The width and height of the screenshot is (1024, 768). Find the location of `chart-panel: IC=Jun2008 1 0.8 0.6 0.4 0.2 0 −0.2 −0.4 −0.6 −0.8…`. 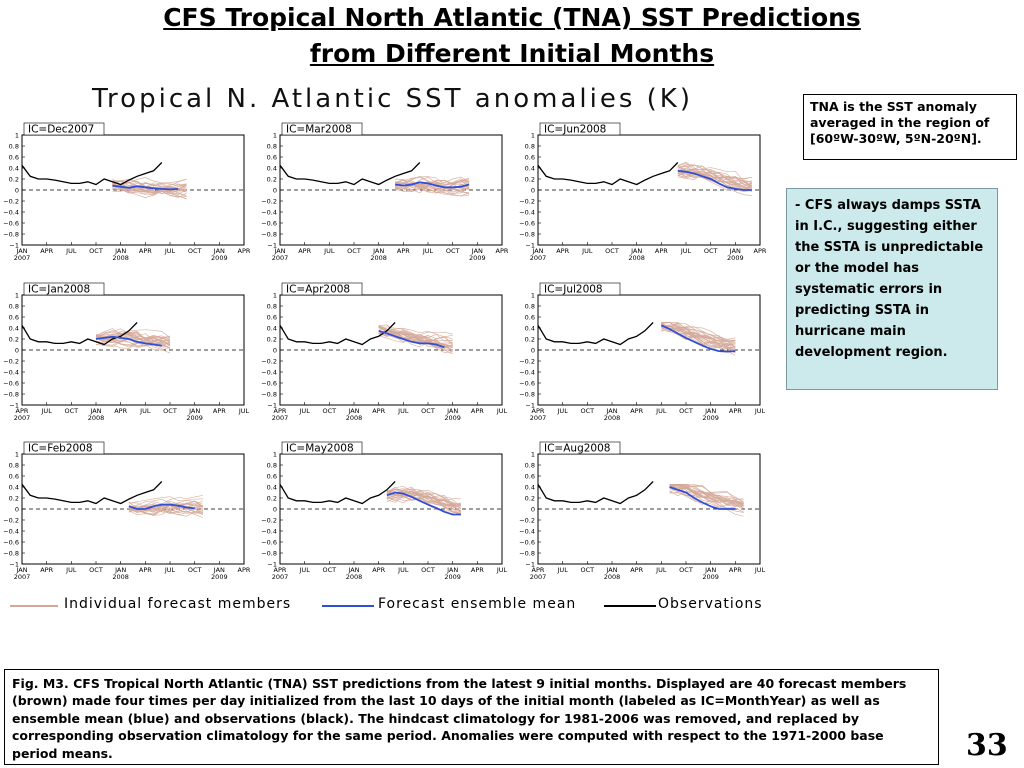

chart-panel: IC=Jun2008 1 0.8 0.6 0.4 0.2 0 −0.2 −0.4 −0.6 −0.8… is located at coordinates (643, 192).